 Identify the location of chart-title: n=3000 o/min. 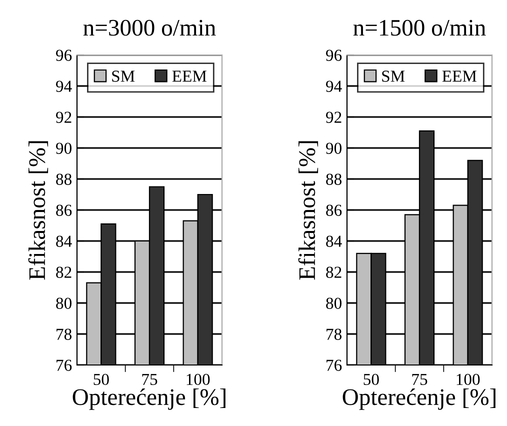
(149, 28).